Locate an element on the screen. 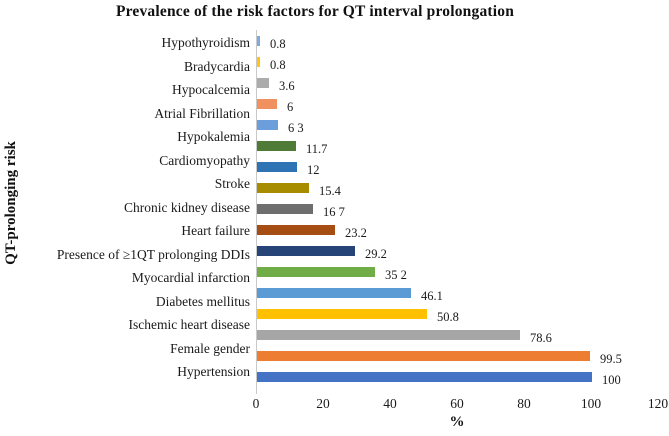  category-label: Hypertension is located at coordinates (213, 371).